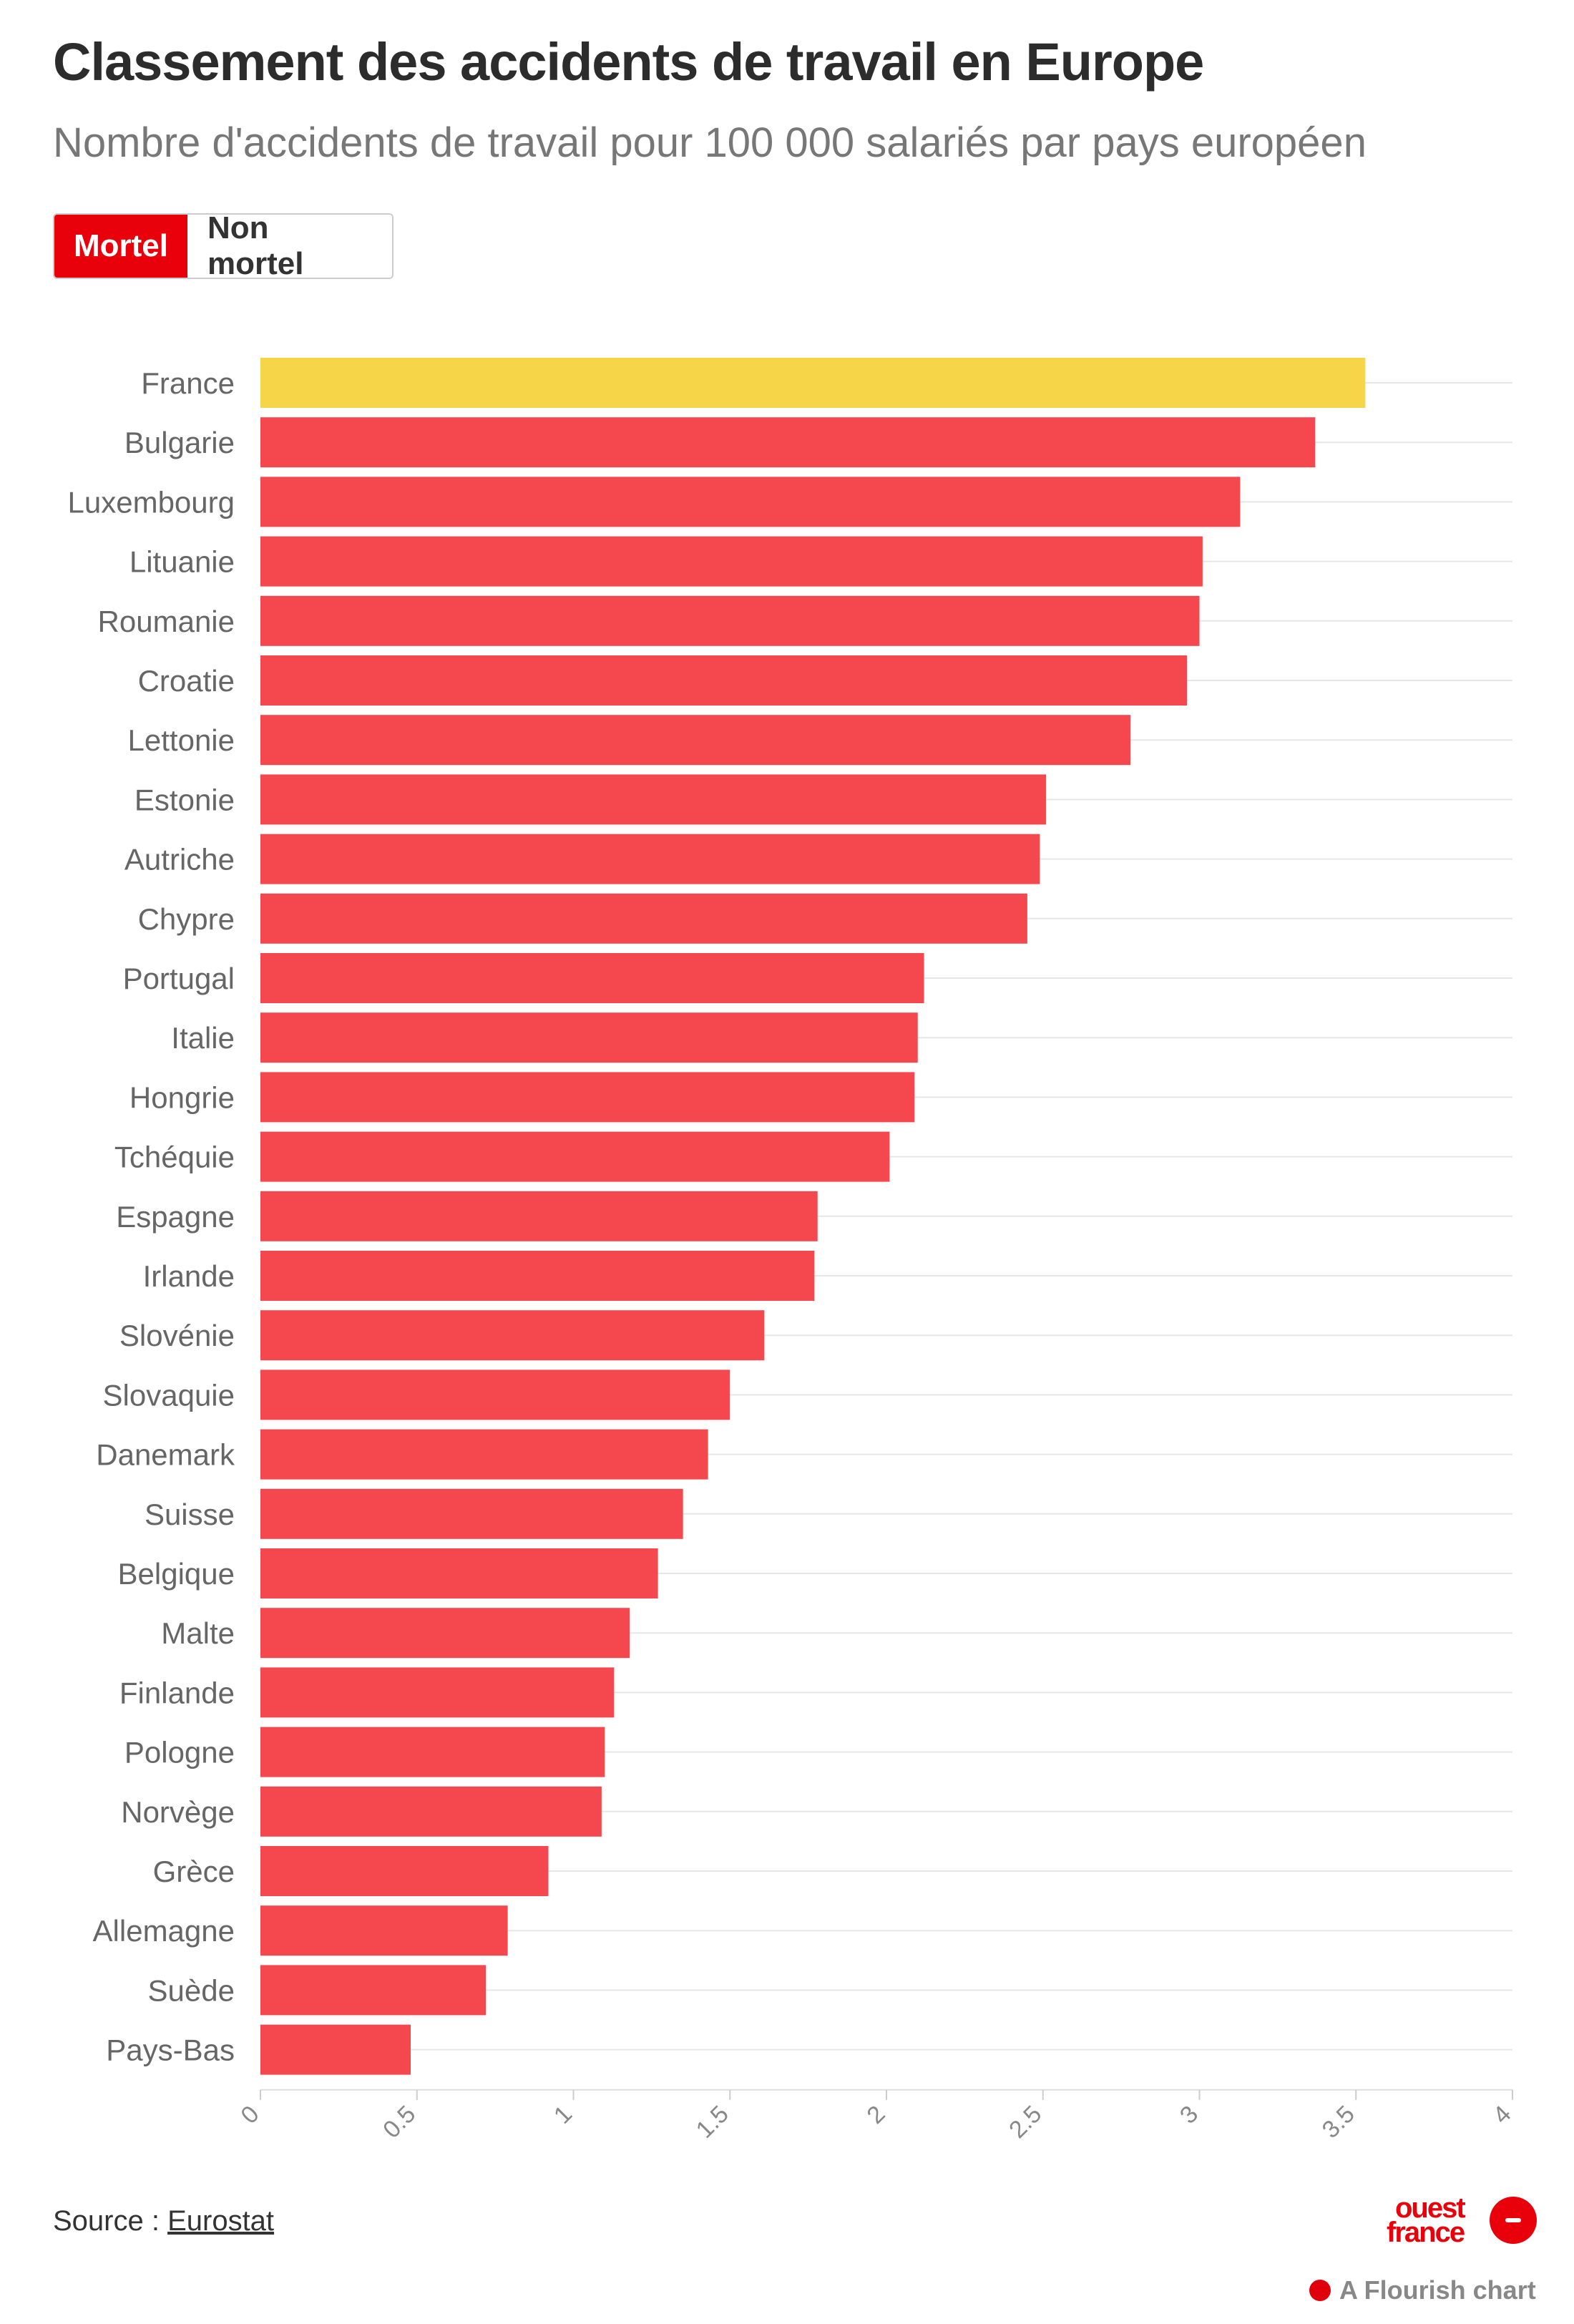 Image resolution: width=1574 pixels, height=2324 pixels. I want to click on category-label: Autriche, so click(180, 860).